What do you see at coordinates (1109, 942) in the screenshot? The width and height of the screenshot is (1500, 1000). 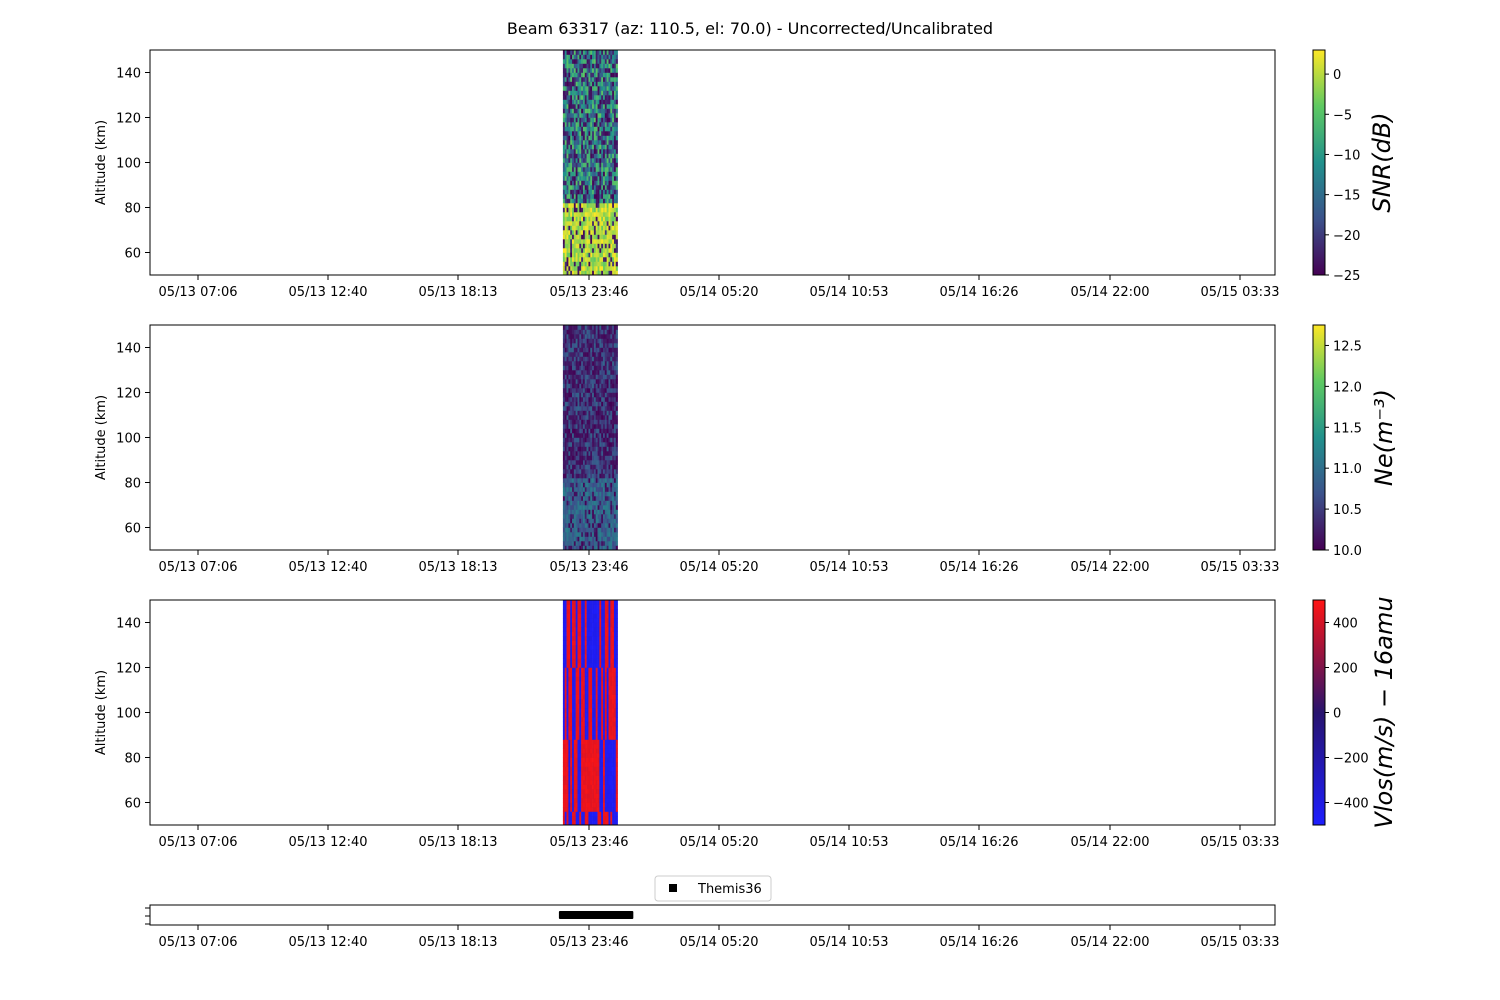 I see `x-tick-label: 05/14 22:00` at bounding box center [1109, 942].